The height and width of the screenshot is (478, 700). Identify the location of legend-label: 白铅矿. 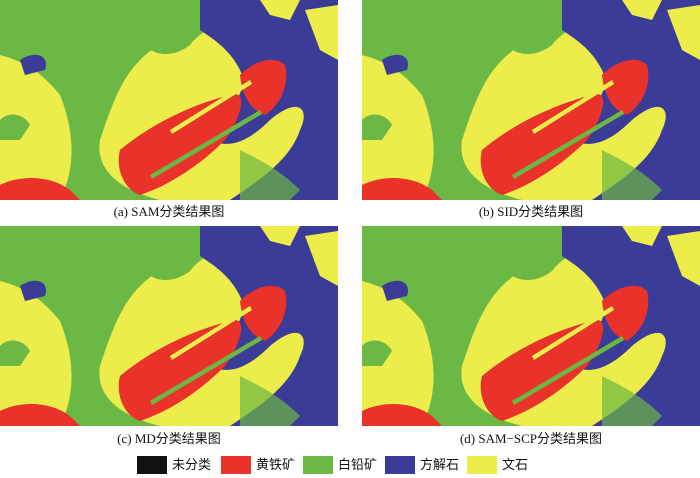
(357, 464).